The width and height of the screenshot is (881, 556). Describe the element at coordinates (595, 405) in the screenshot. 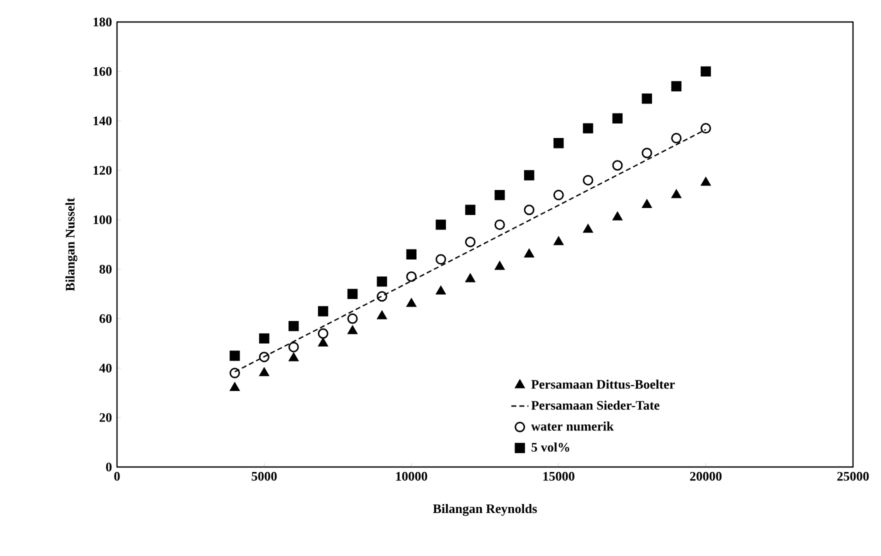

I see `legend-label: Persamaan Sieder-Tate` at that location.